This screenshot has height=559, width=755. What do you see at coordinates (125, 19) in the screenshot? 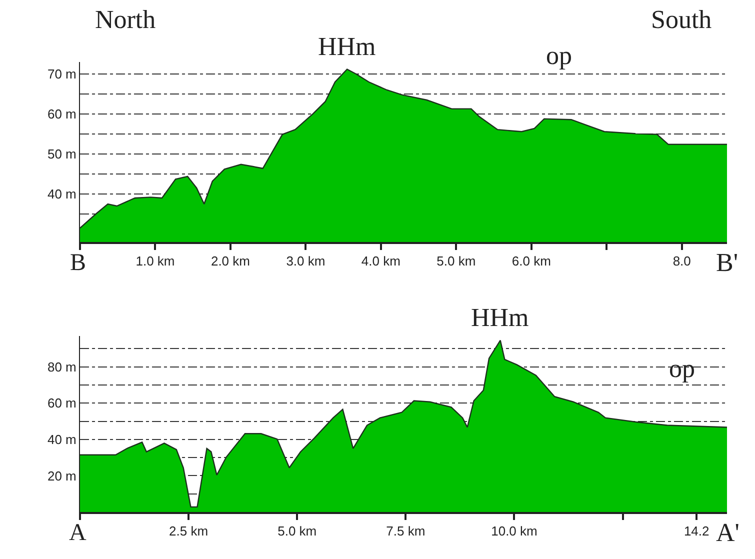
I see `text: North` at bounding box center [125, 19].